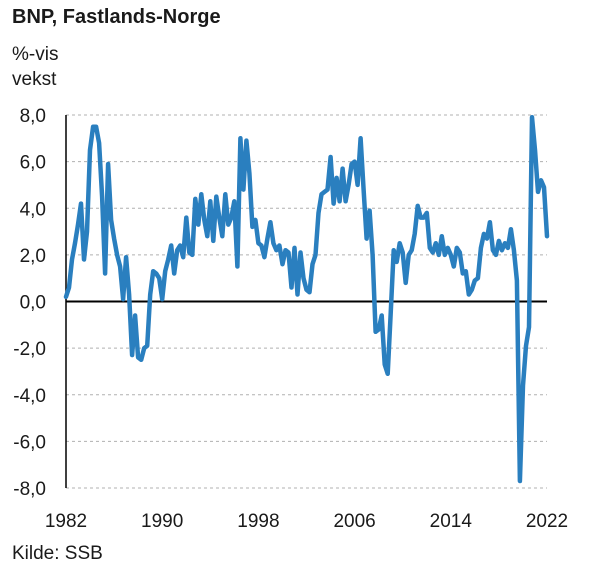 This screenshot has height=575, width=590. Describe the element at coordinates (57, 553) in the screenshot. I see `source-note: Kilde: SSB` at that location.